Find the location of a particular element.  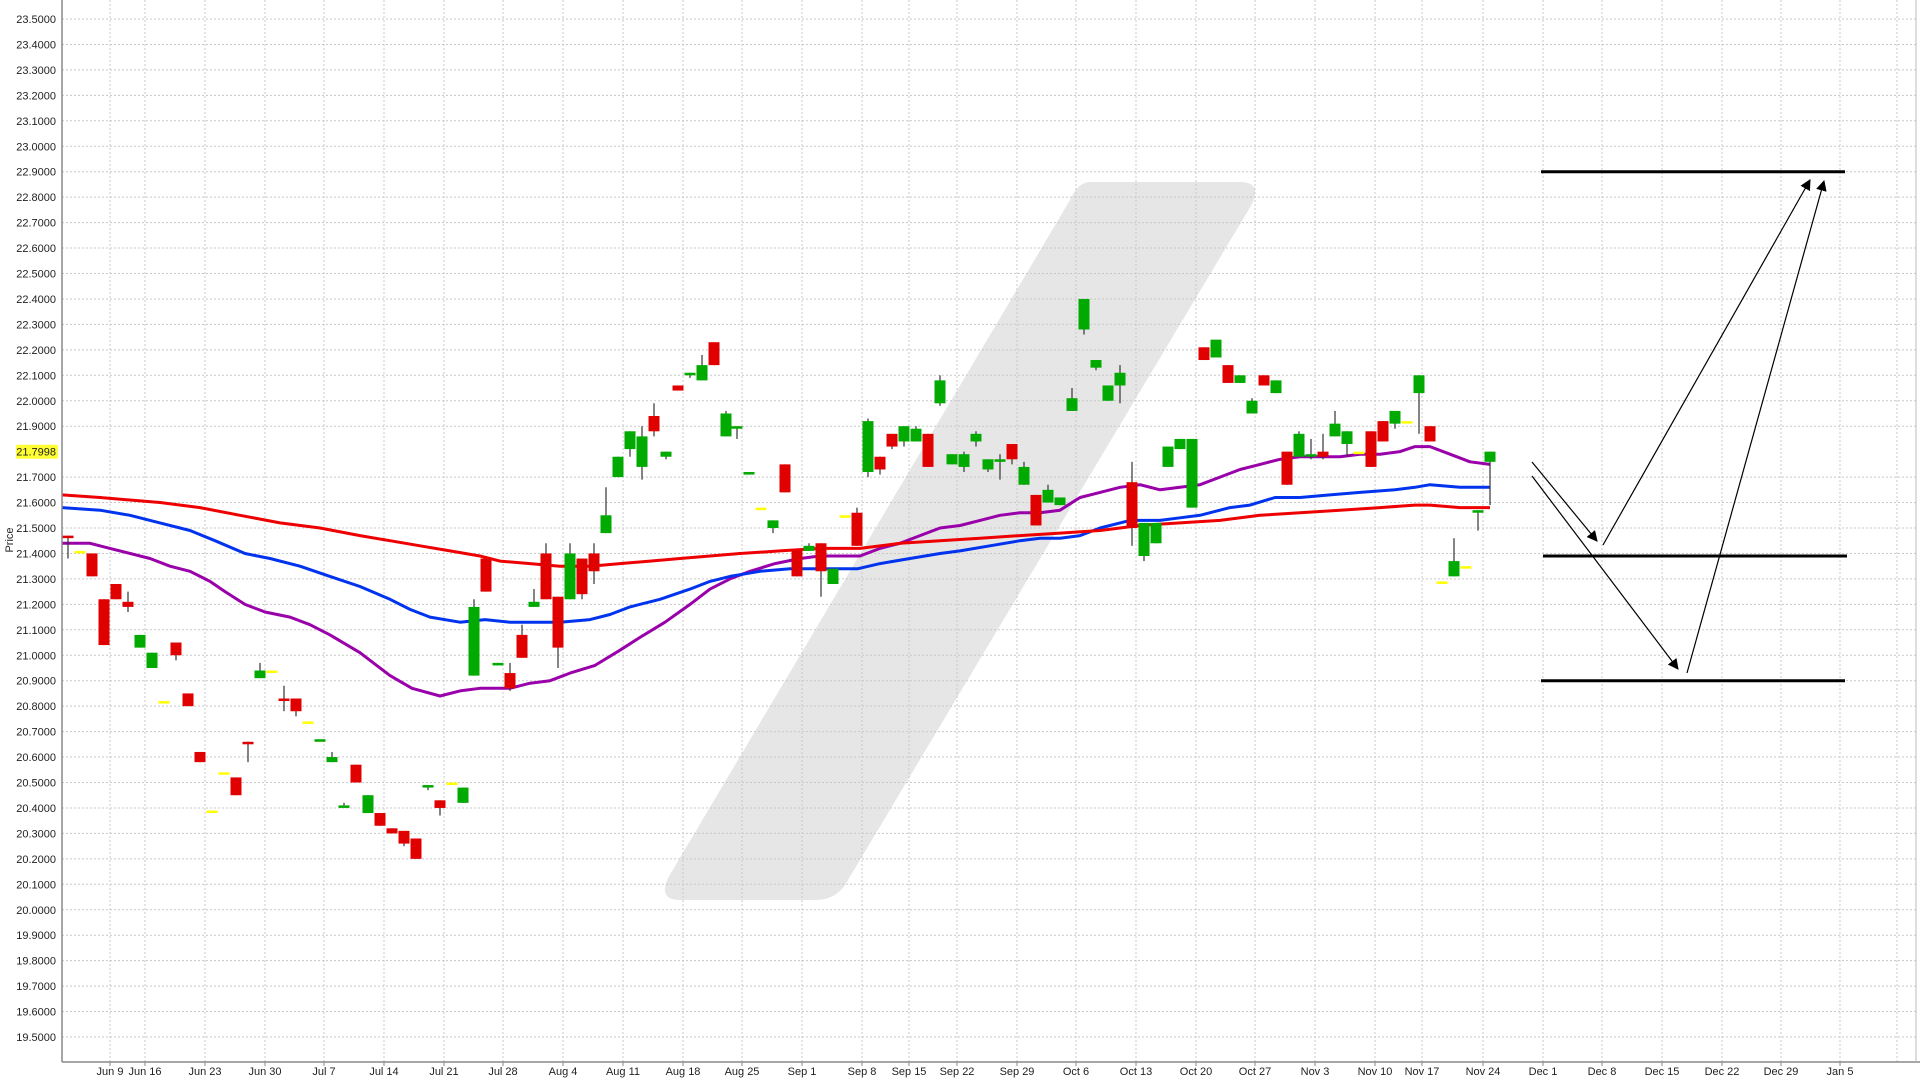

y-tick-label: 22.1000 is located at coordinates (36, 376).